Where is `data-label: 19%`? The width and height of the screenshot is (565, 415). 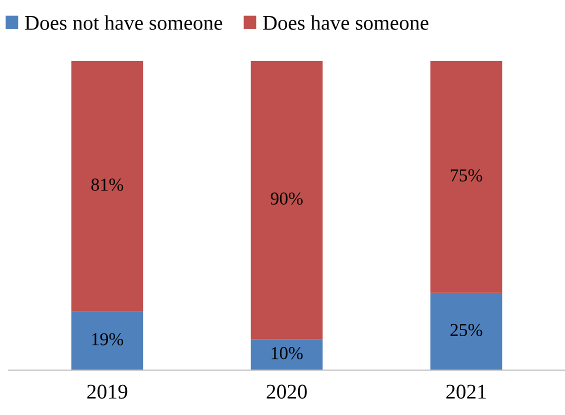
data-label: 19% is located at coordinates (108, 339).